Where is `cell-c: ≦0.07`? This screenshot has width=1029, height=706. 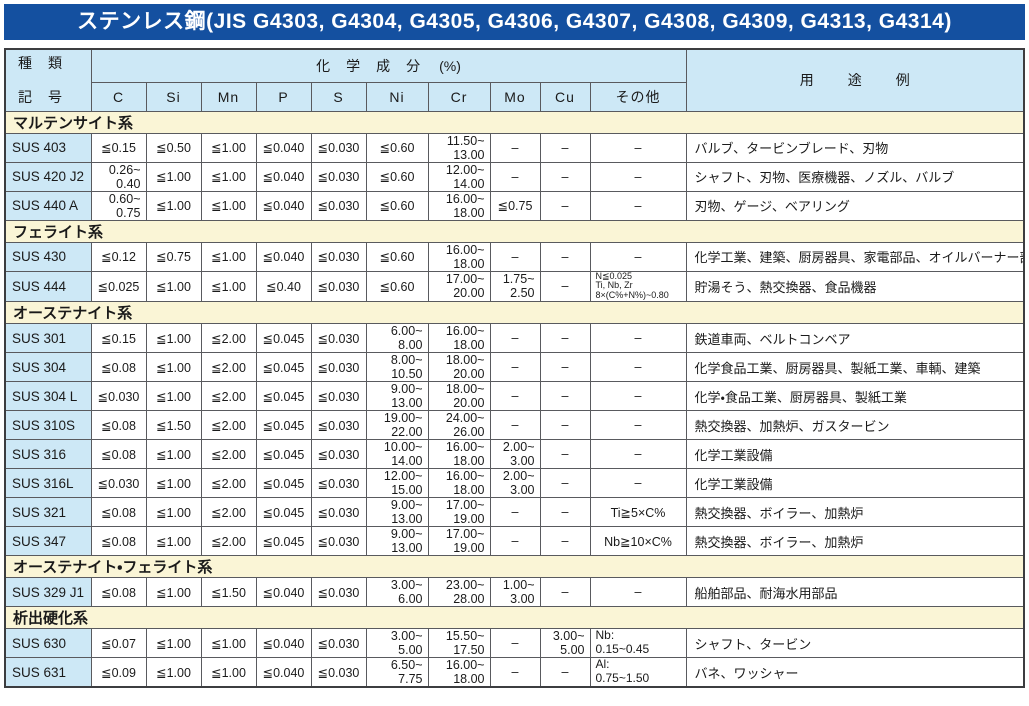 cell-c: ≦0.07 is located at coordinates (118, 643).